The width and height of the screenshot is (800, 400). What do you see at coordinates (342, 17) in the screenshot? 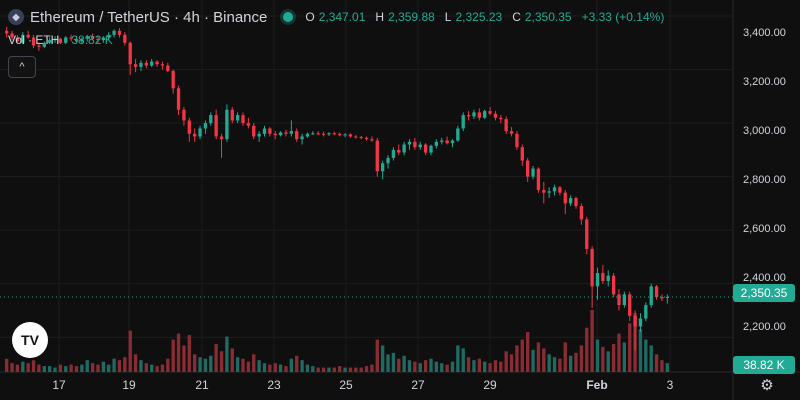
I see `open-value: 2,347.01` at bounding box center [342, 17].